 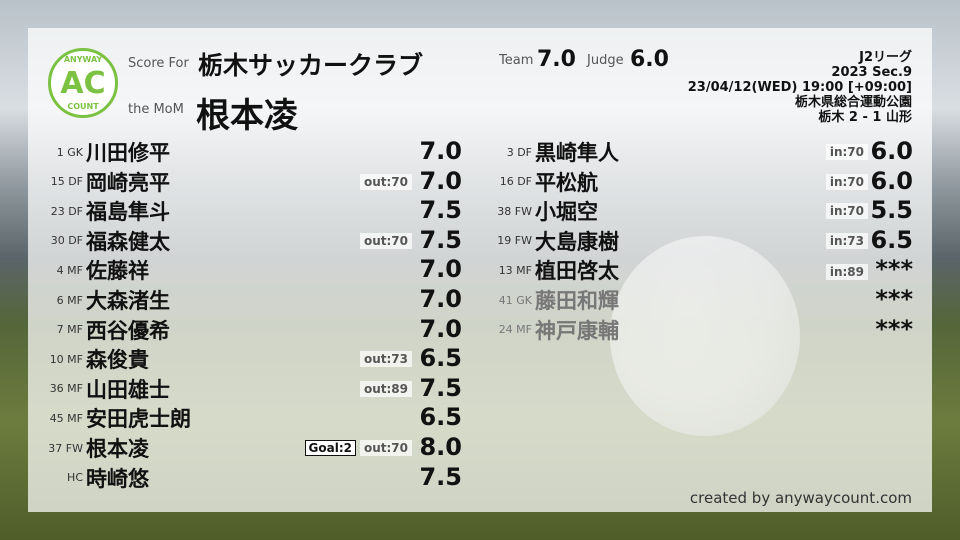 What do you see at coordinates (69, 152) in the screenshot?
I see `player-number-position: 1 GK` at bounding box center [69, 152].